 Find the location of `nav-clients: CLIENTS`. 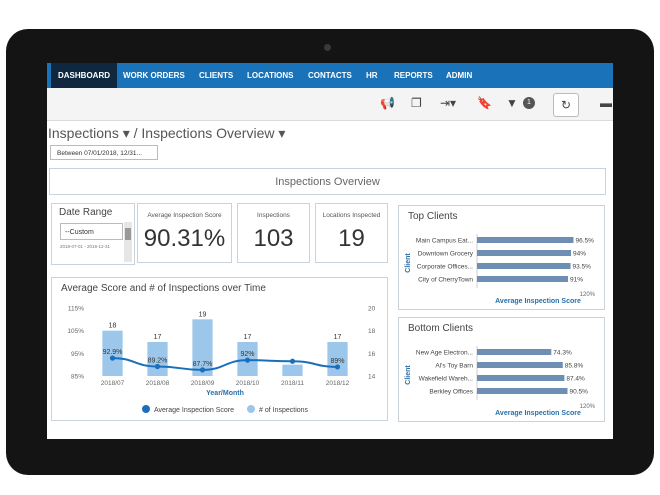

nav-clients: CLIENTS is located at coordinates (216, 75).